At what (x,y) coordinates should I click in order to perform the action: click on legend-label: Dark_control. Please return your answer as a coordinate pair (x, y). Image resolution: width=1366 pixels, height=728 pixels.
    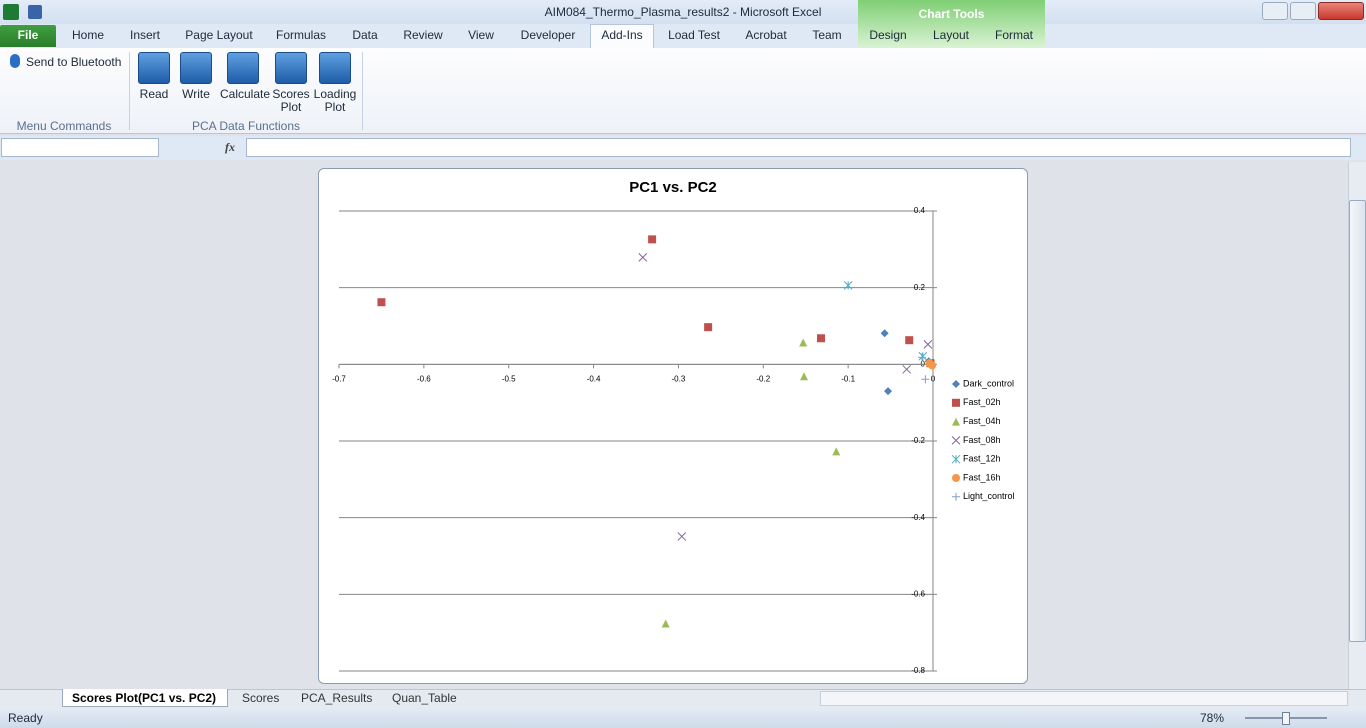
    Looking at the image, I should click on (988, 383).